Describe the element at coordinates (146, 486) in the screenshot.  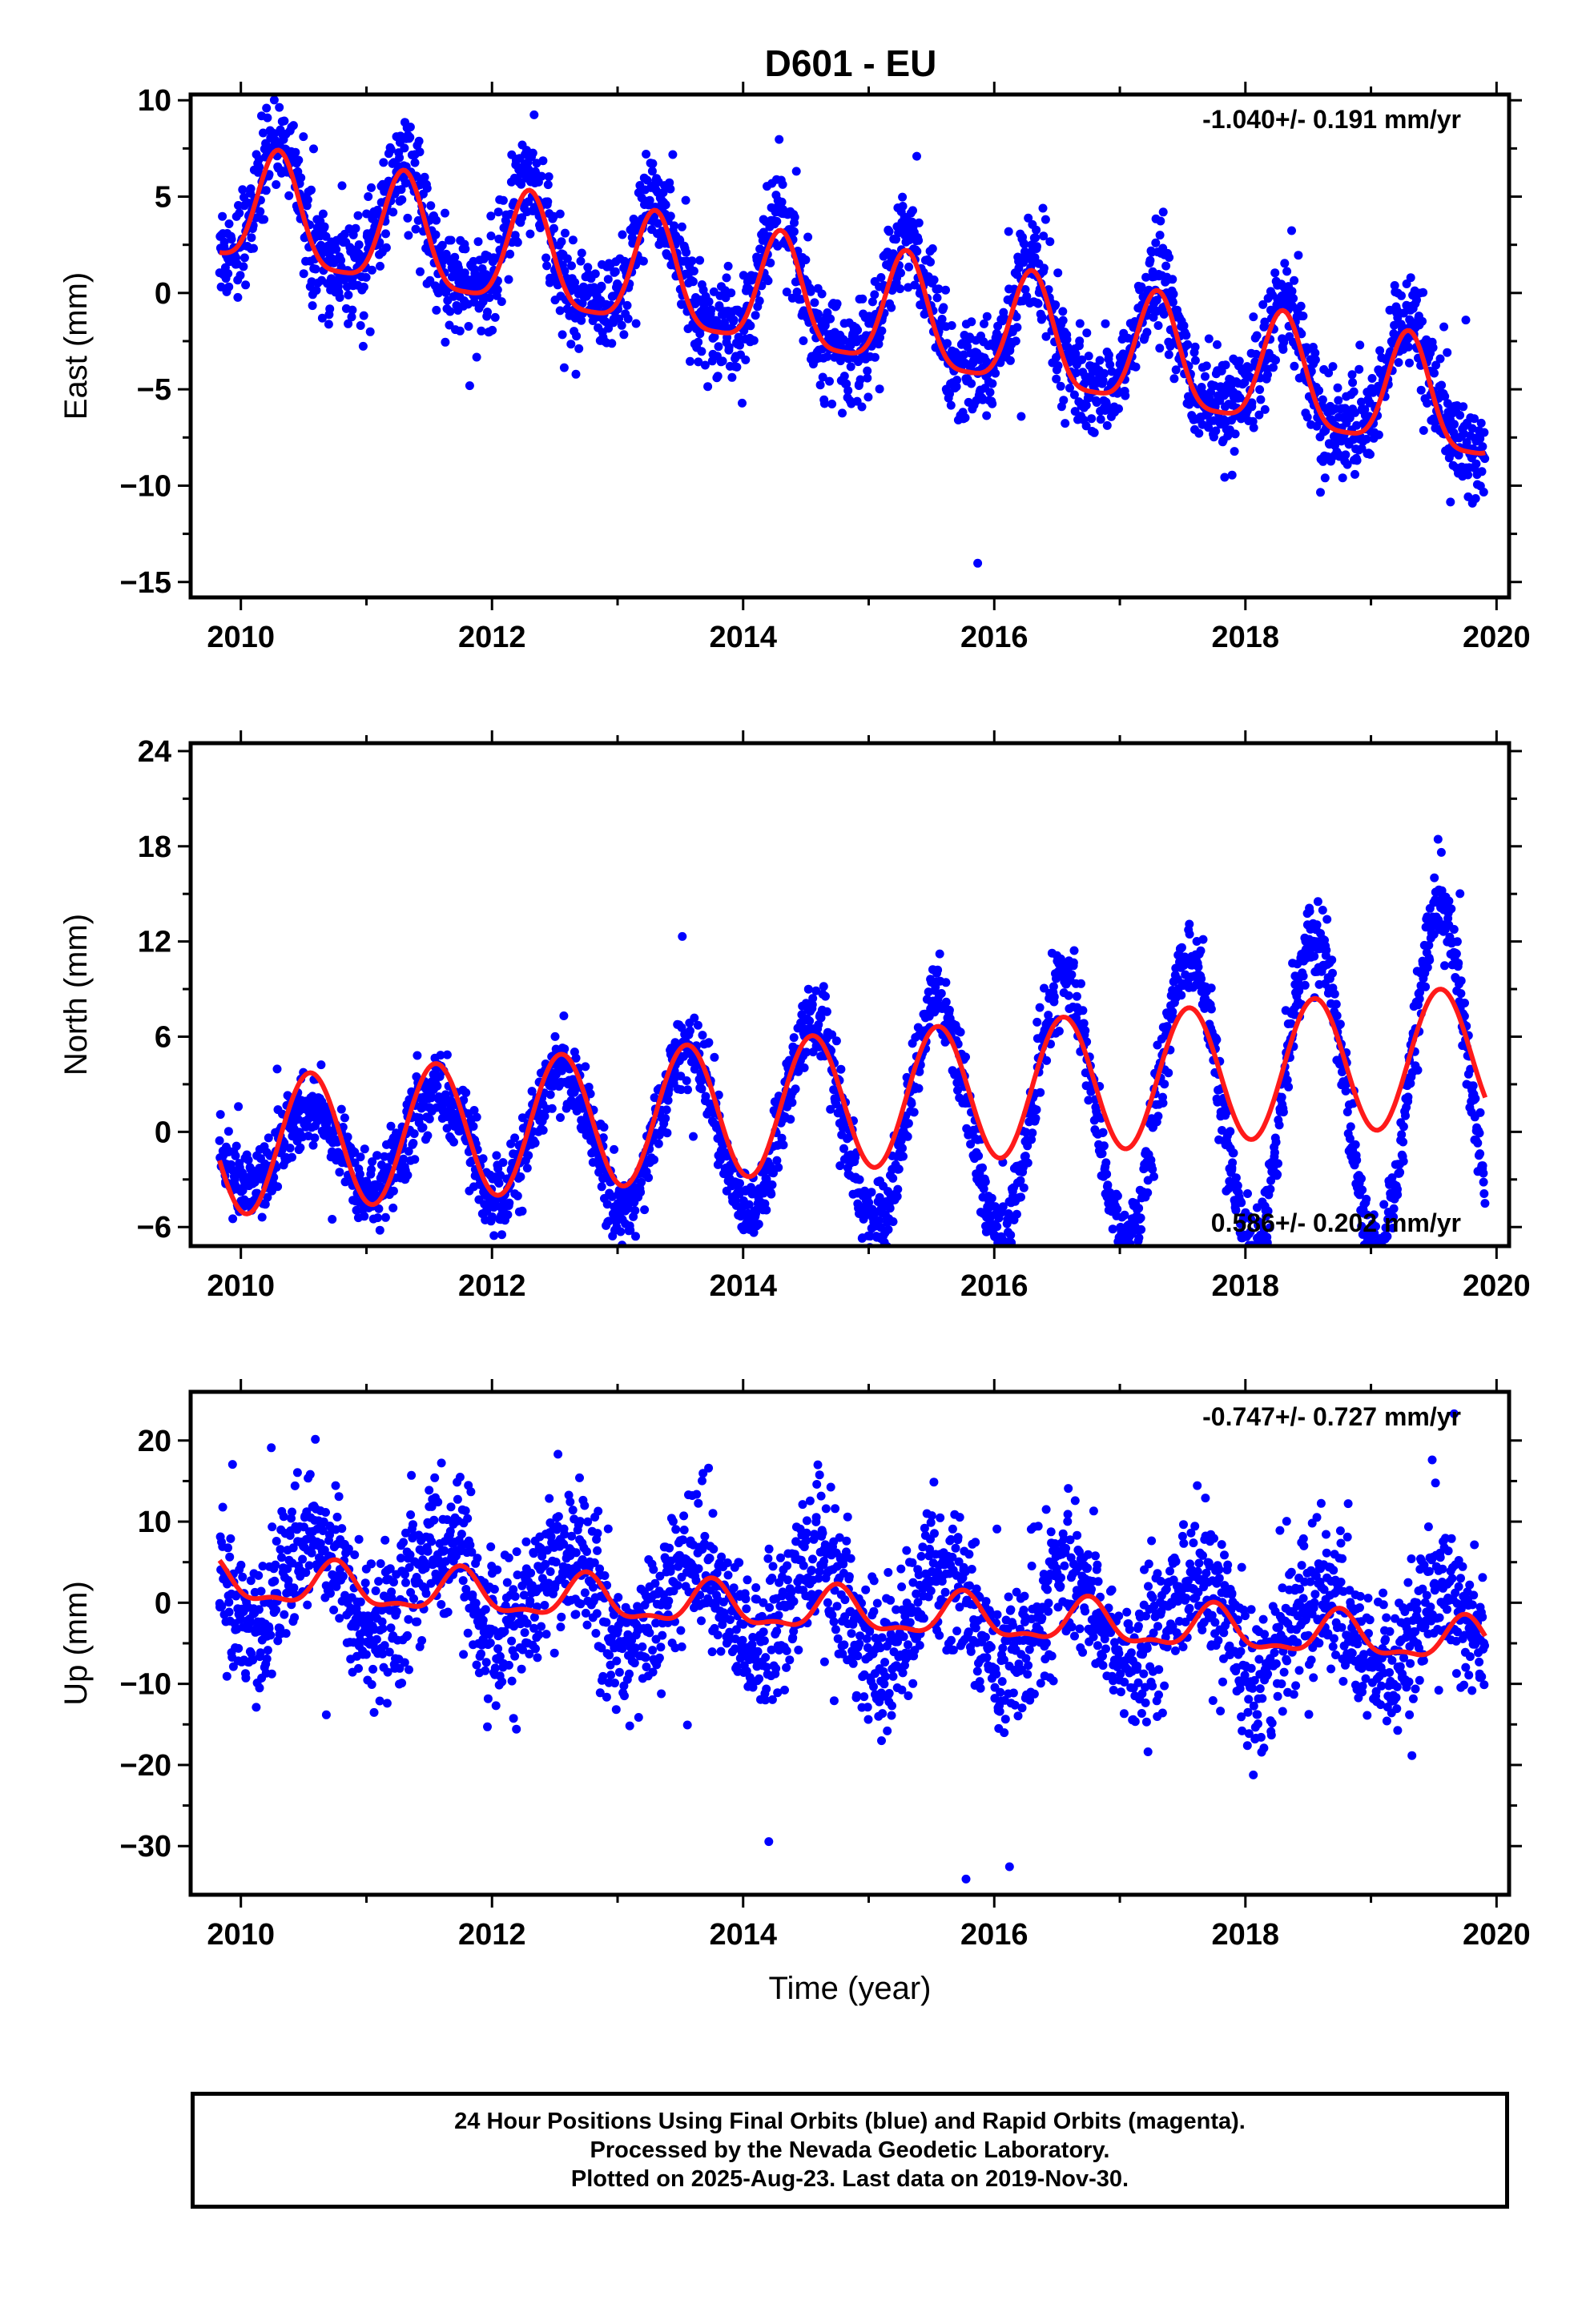
I see `y-tick-label: −10` at that location.